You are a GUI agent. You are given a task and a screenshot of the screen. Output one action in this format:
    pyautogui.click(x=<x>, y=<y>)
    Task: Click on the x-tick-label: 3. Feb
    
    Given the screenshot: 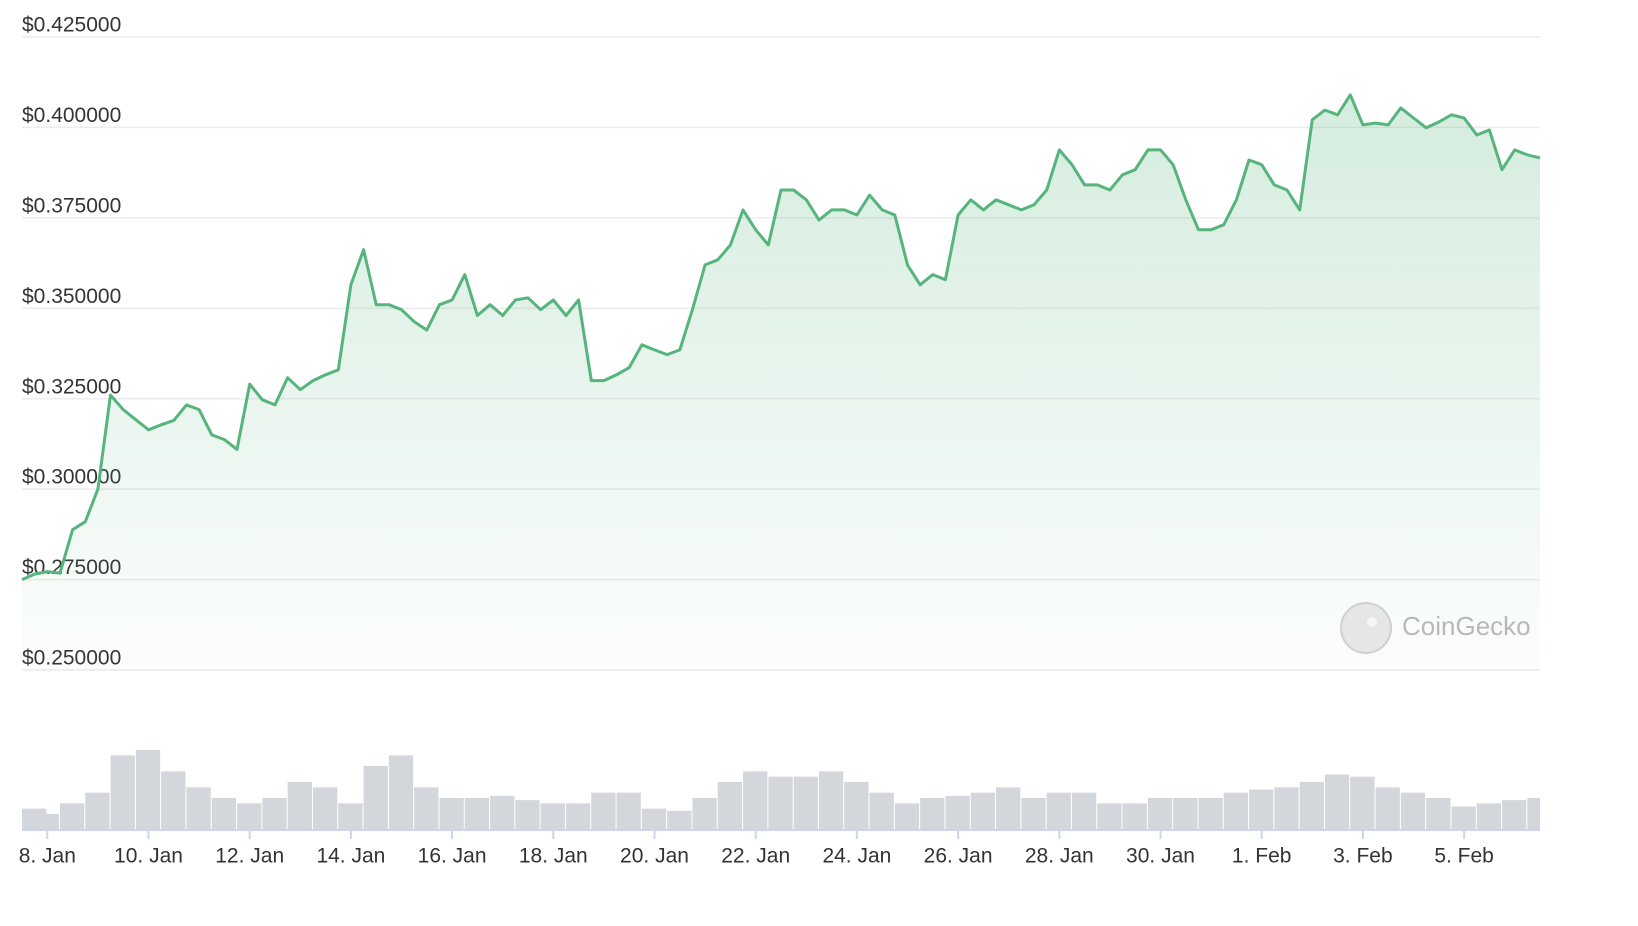 What is the action you would take?
    pyautogui.click(x=1363, y=856)
    